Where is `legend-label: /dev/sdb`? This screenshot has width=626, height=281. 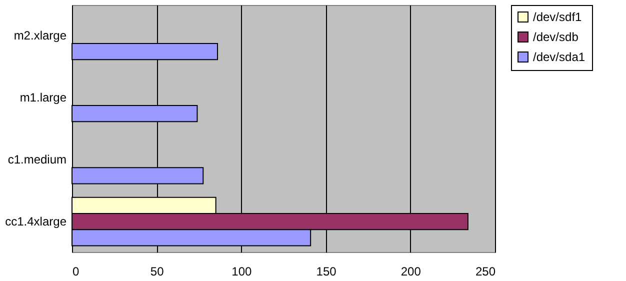 legend-label: /dev/sdb is located at coordinates (556, 37).